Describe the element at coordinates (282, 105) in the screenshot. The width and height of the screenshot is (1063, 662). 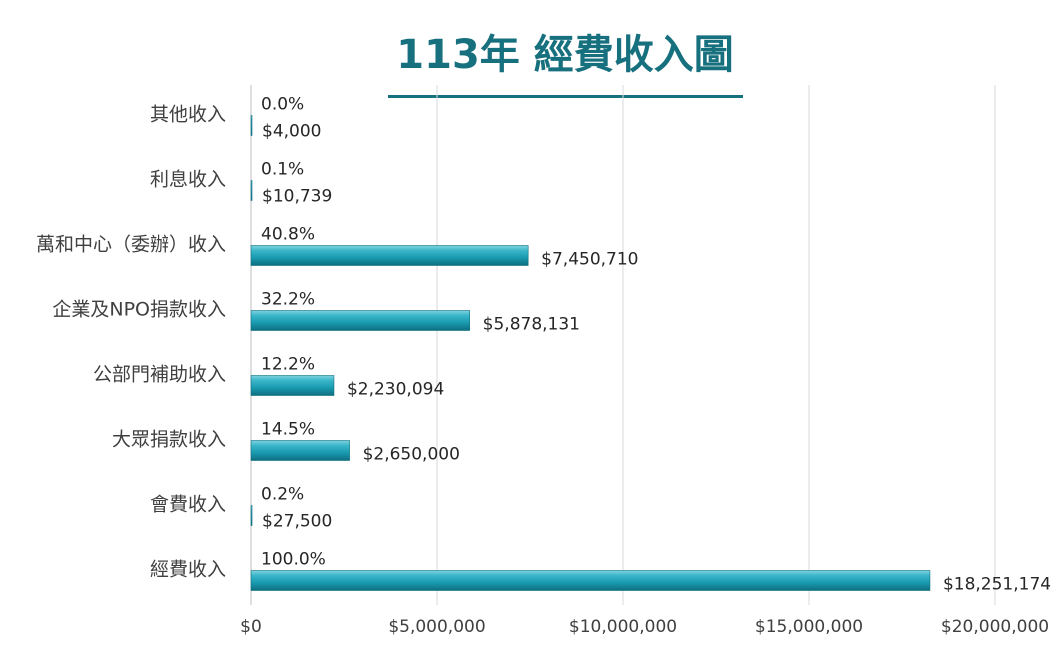
I see `percent-label: 0.0%` at that location.